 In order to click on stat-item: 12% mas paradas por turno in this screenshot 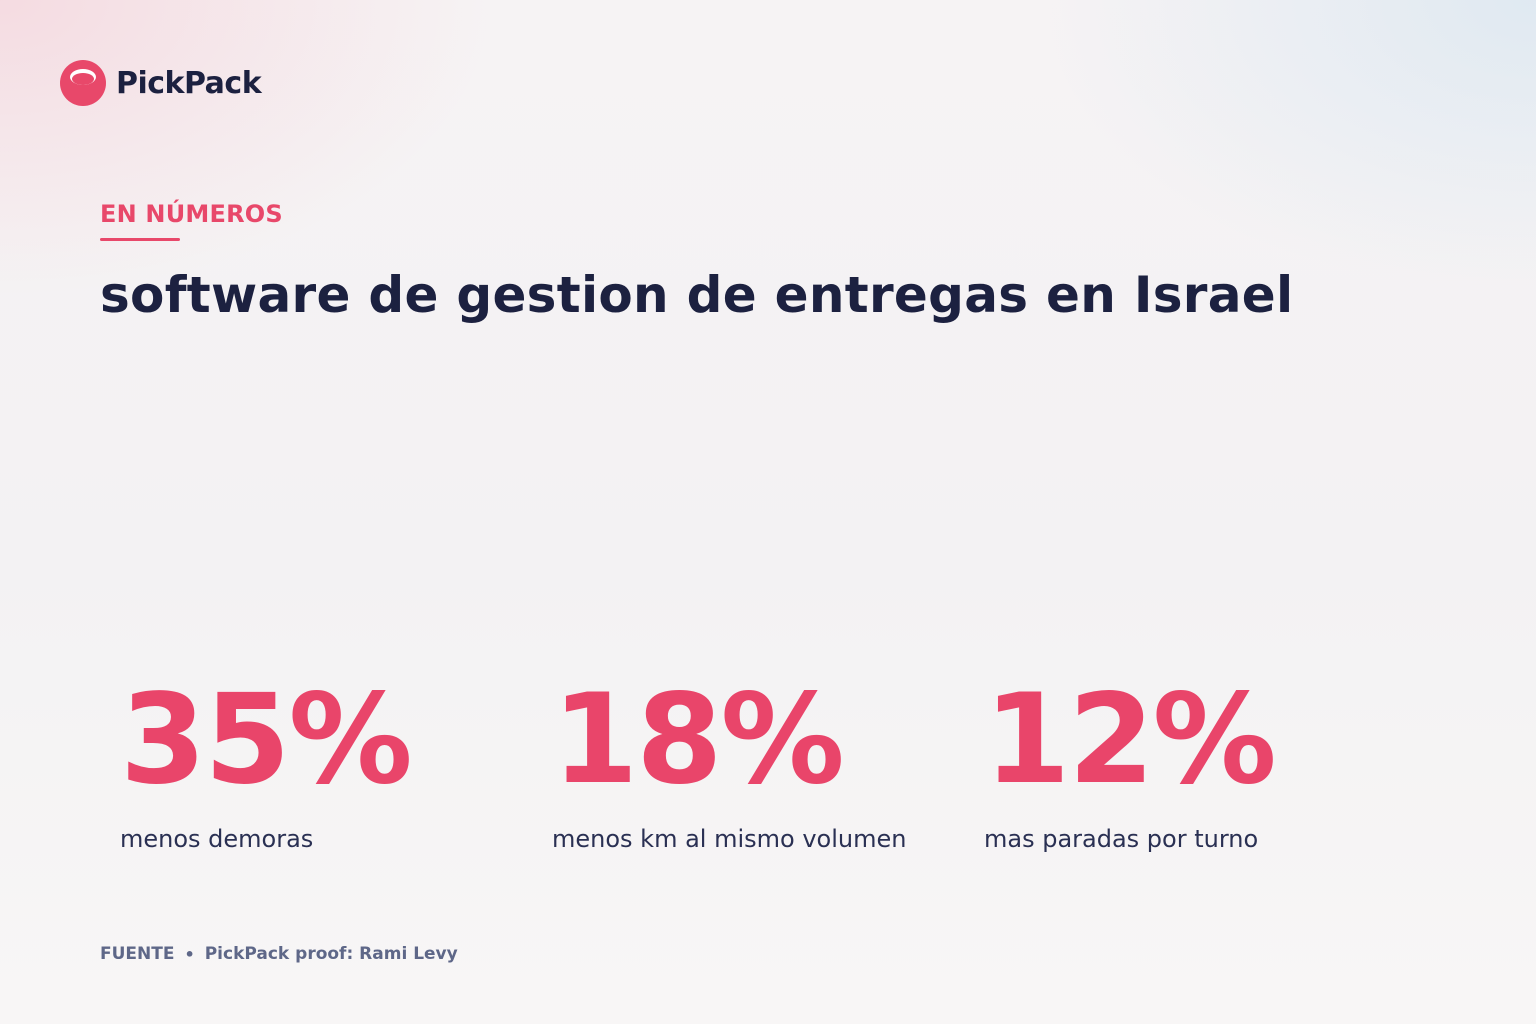, I will do `click(1130, 761)`.